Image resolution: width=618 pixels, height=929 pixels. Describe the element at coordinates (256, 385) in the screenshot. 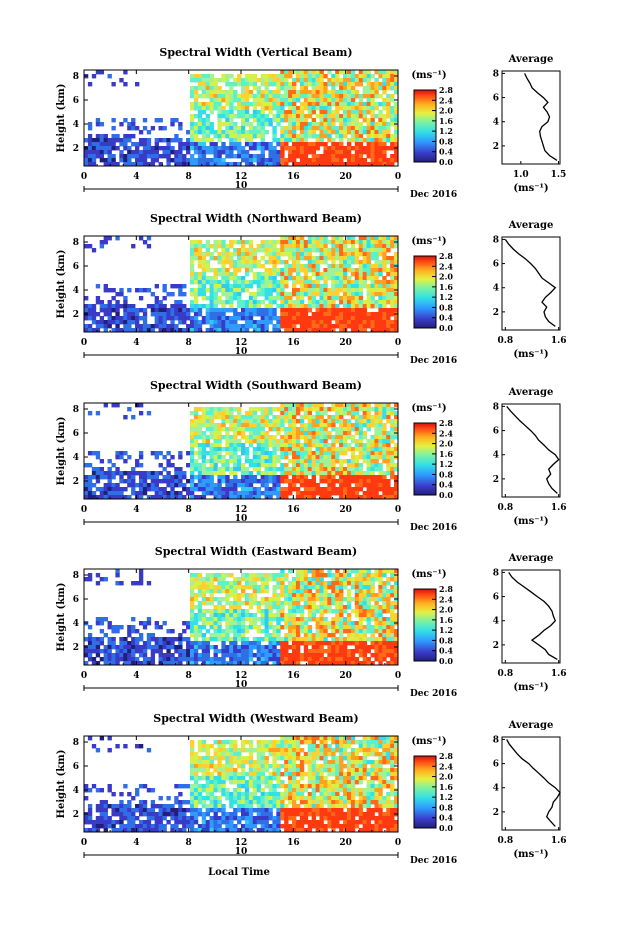

I see `panel-title: Spectral Width (Southward Beam)` at that location.